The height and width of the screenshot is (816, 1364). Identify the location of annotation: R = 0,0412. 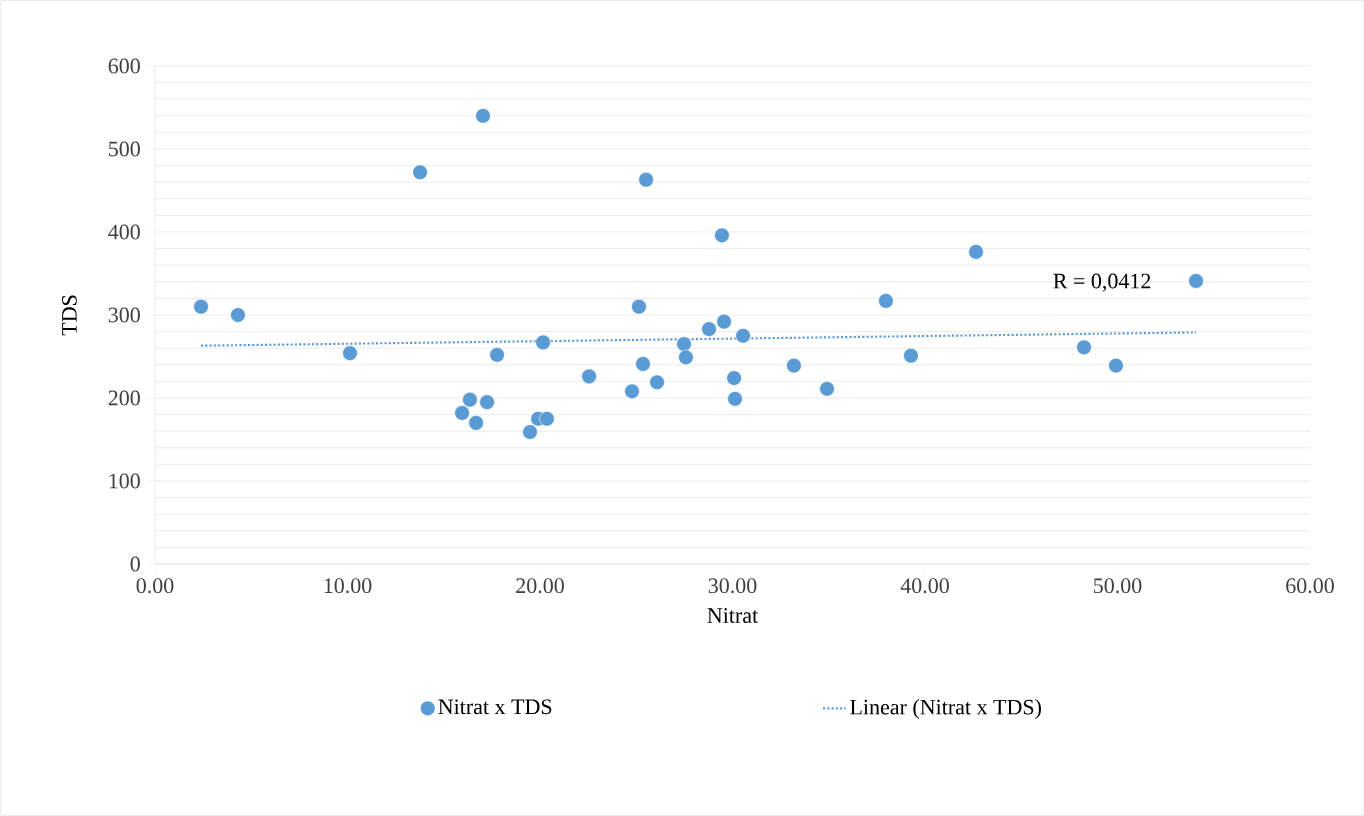
(1102, 282).